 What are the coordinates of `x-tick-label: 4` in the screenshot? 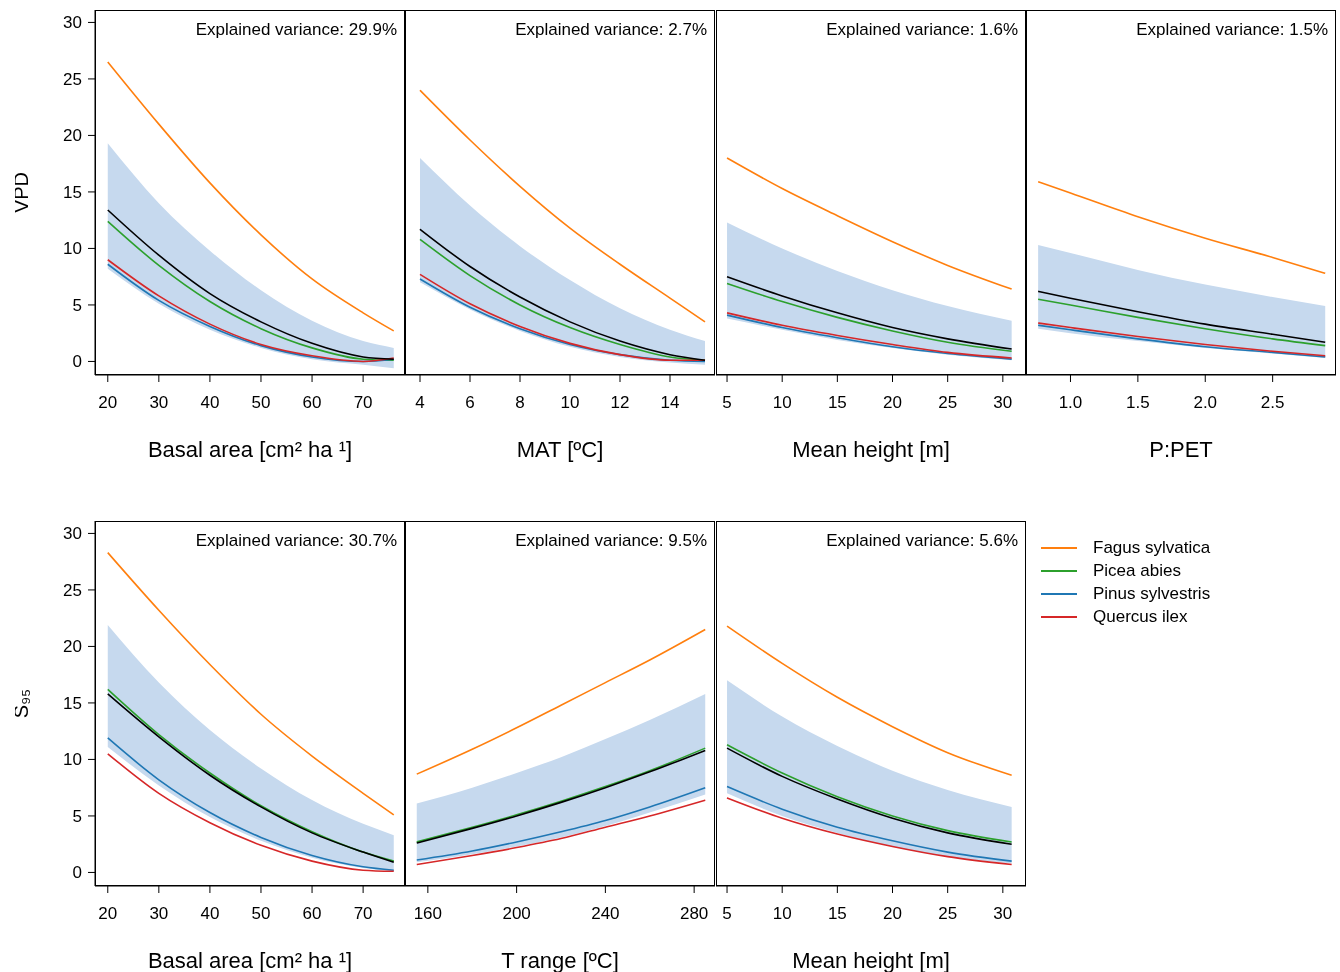 It's located at (420, 403).